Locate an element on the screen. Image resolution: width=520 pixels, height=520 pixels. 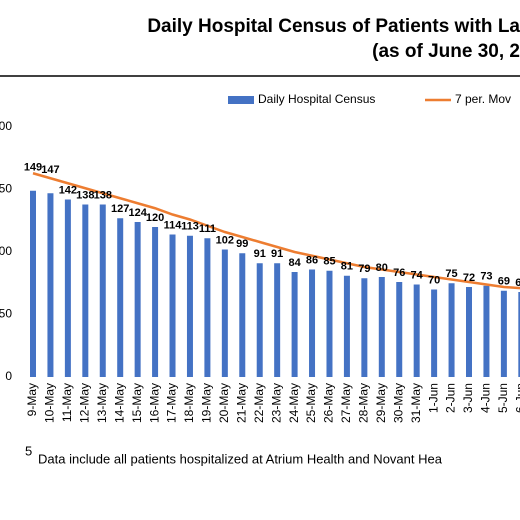
x-tick-label: 3-Jun is located at coordinates (468, 398).